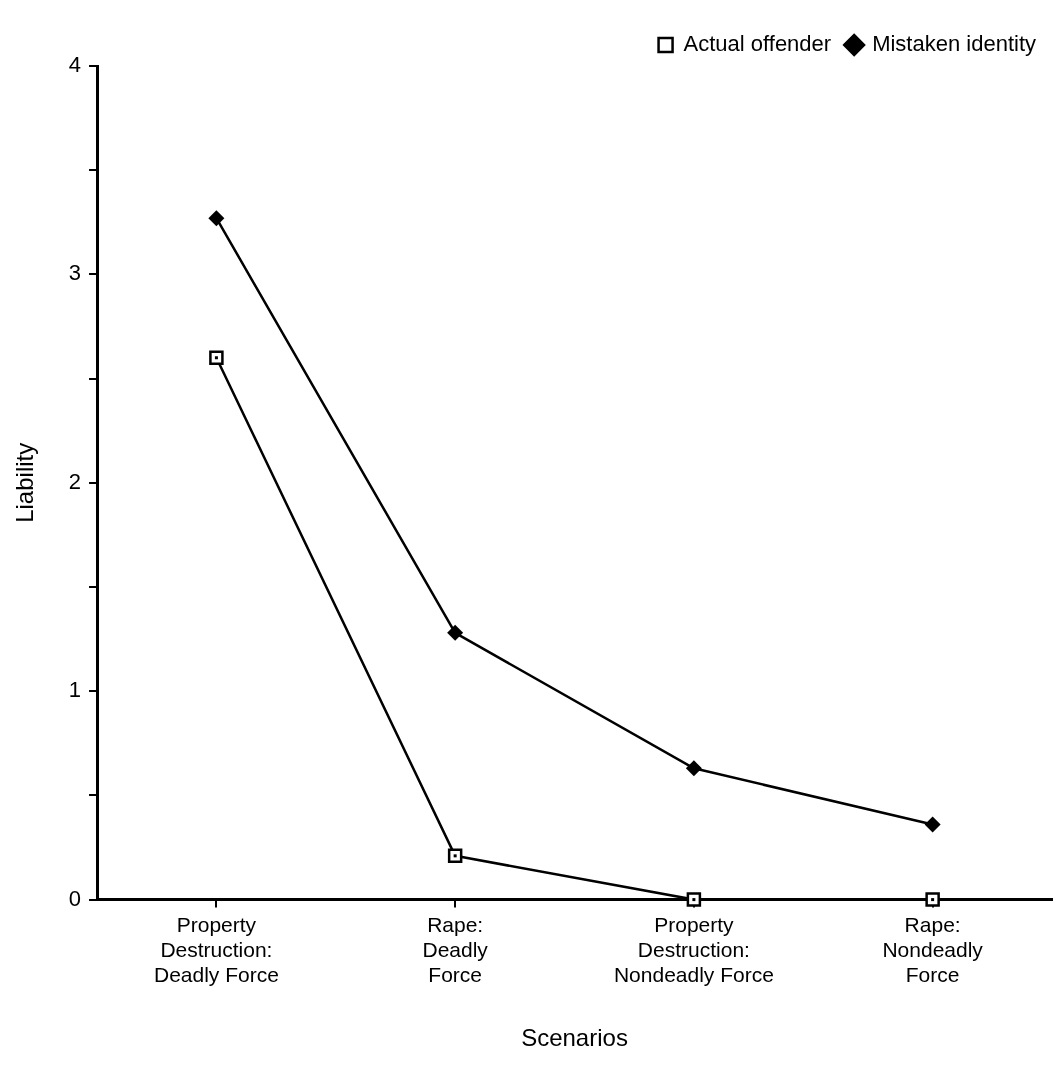 Image resolution: width=1062 pixels, height=1074 pixels. What do you see at coordinates (693, 950) in the screenshot?
I see `x-tick-label: Property Destruction: Nondeadly Force` at bounding box center [693, 950].